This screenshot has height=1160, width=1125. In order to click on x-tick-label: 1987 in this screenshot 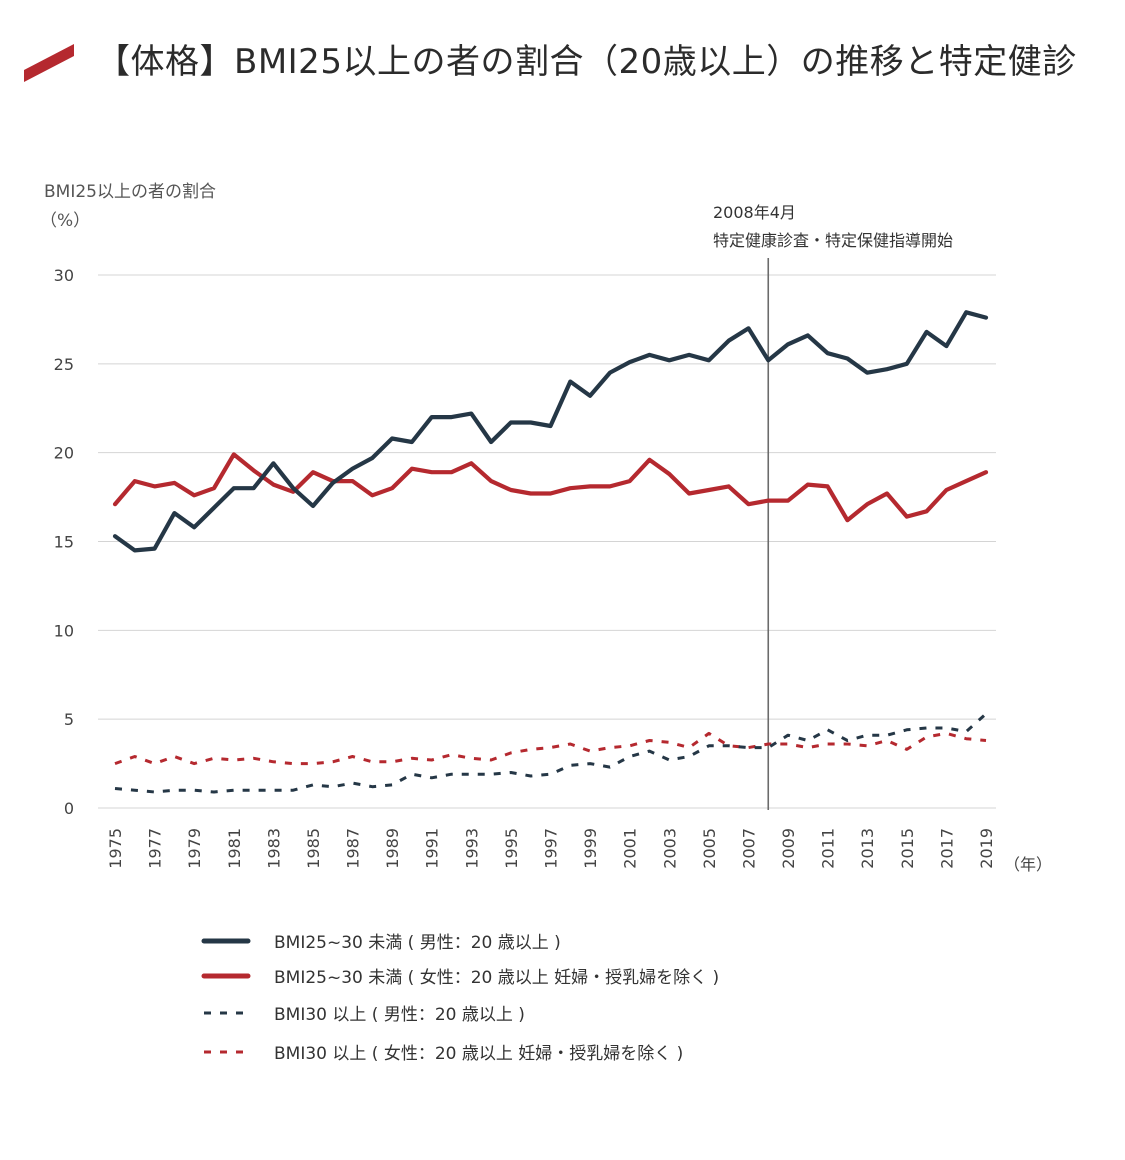, I will do `click(353, 848)`.